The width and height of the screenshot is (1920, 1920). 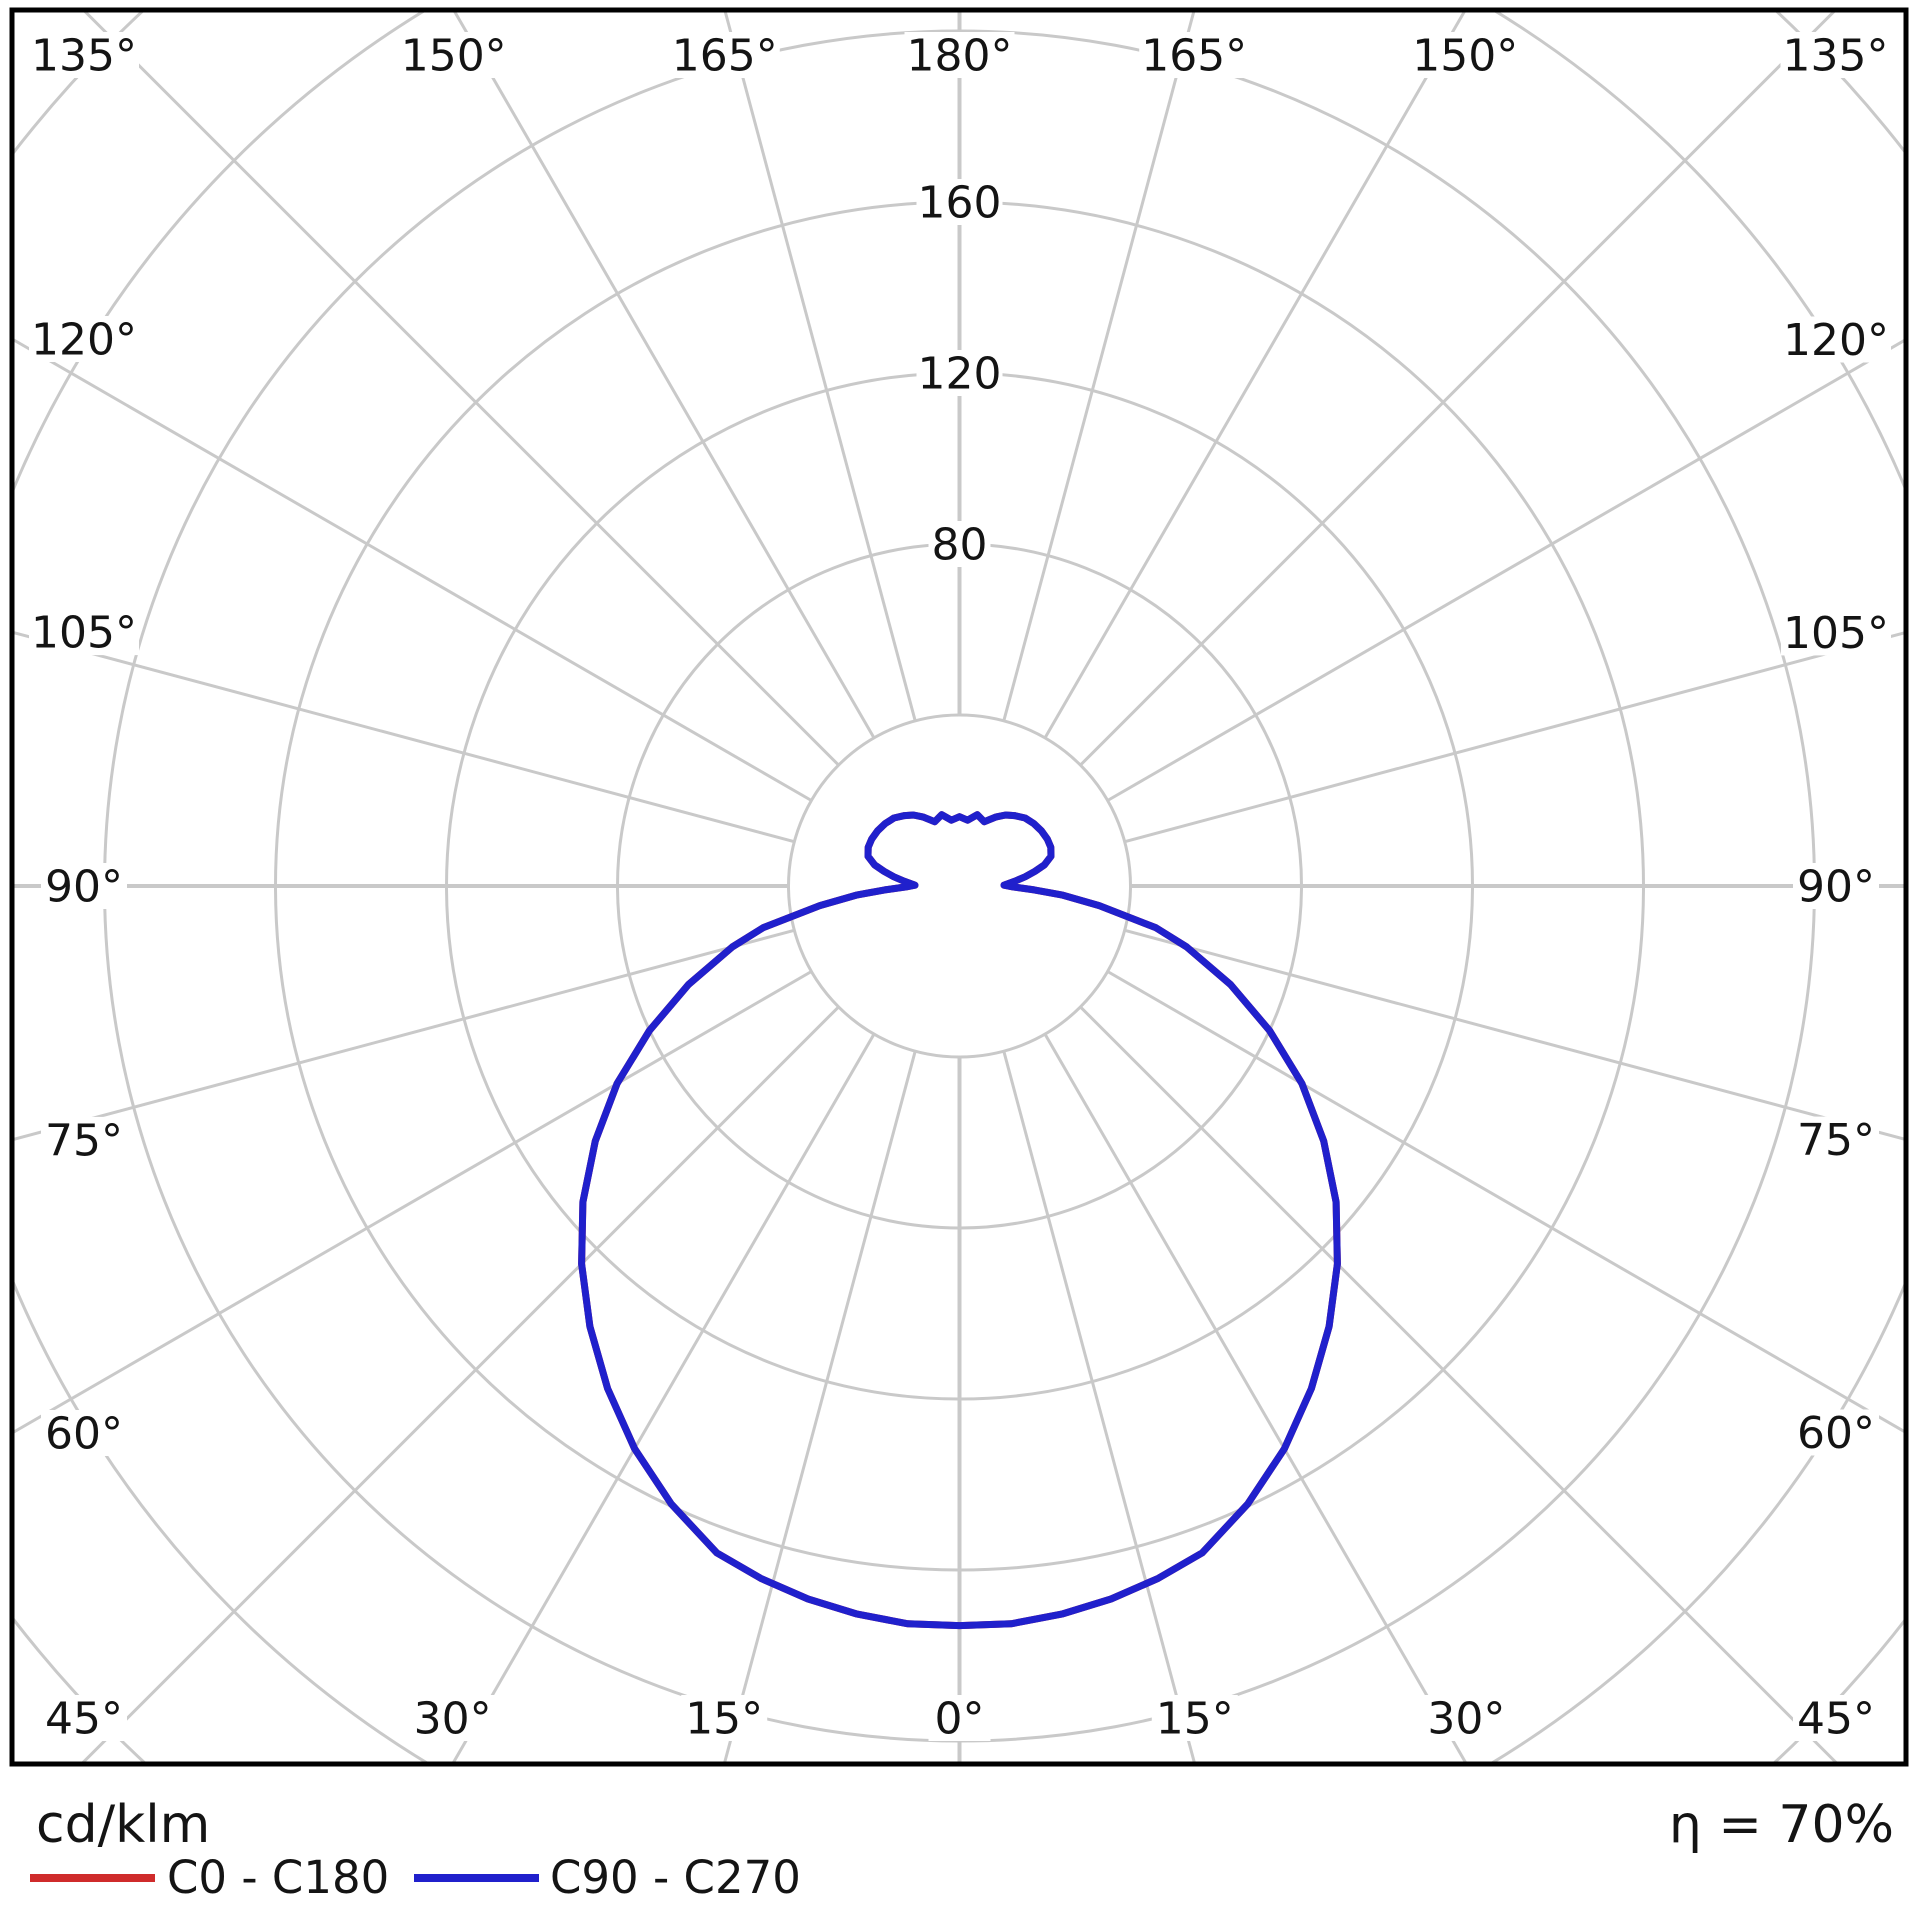 I want to click on angle-label-180: 180°, so click(x=960, y=56).